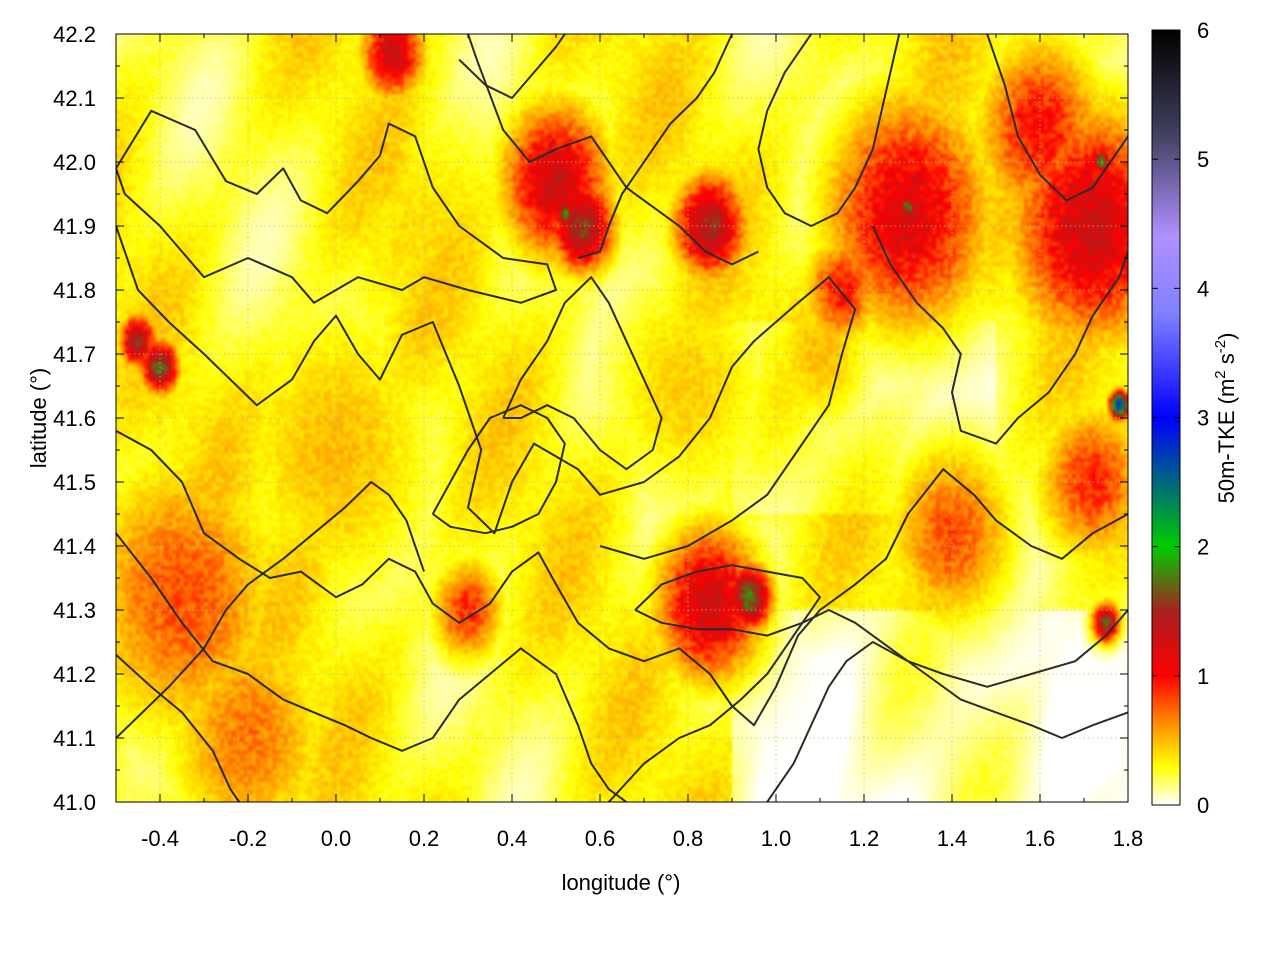  I want to click on x-tick-label: 0.8, so click(688, 838).